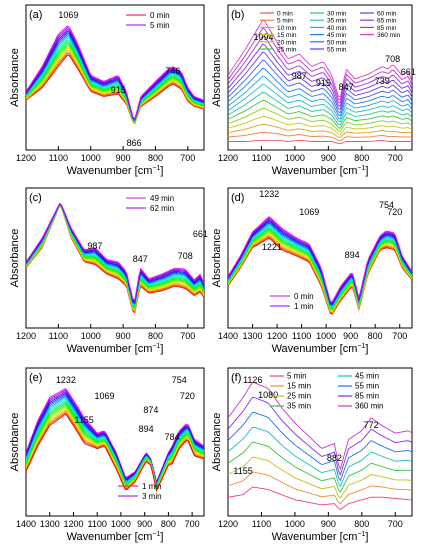 The image size is (421, 550). What do you see at coordinates (35, 378) in the screenshot?
I see `panel-letter: (e)` at bounding box center [35, 378].